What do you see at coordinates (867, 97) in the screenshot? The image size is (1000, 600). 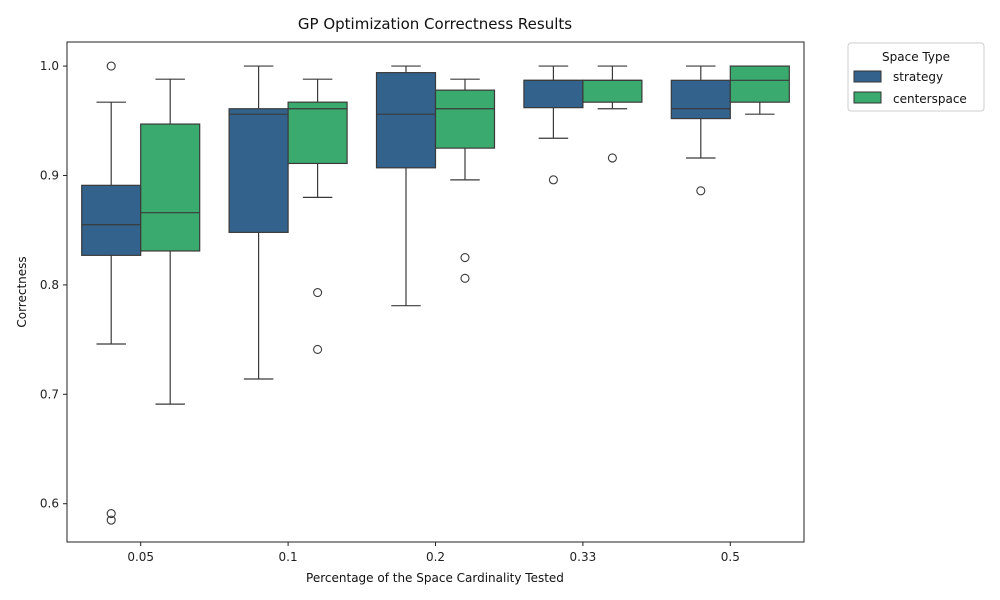 I see `legend-swatch-centerspace` at bounding box center [867, 97].